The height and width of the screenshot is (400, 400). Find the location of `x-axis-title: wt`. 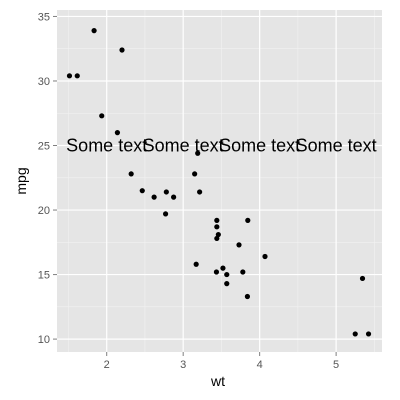

x-axis-title: wt is located at coordinates (217, 381).